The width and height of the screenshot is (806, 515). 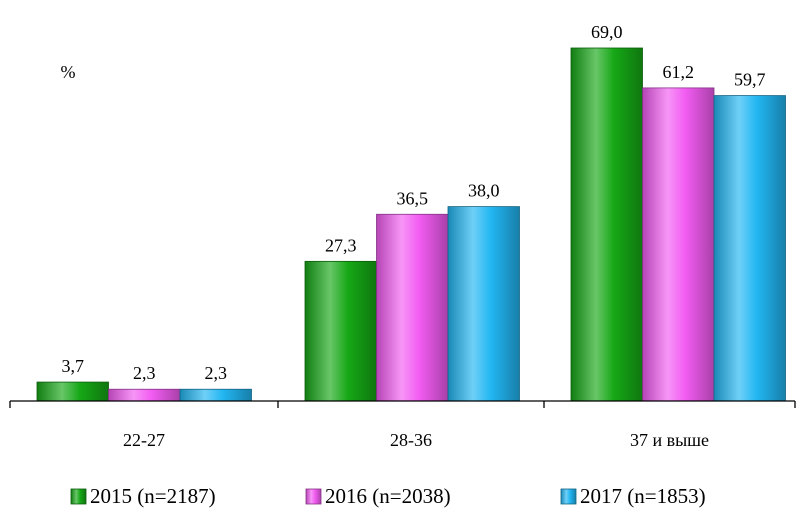 What do you see at coordinates (643, 496) in the screenshot?
I see `legend-label: 2017 (n=1853)` at bounding box center [643, 496].